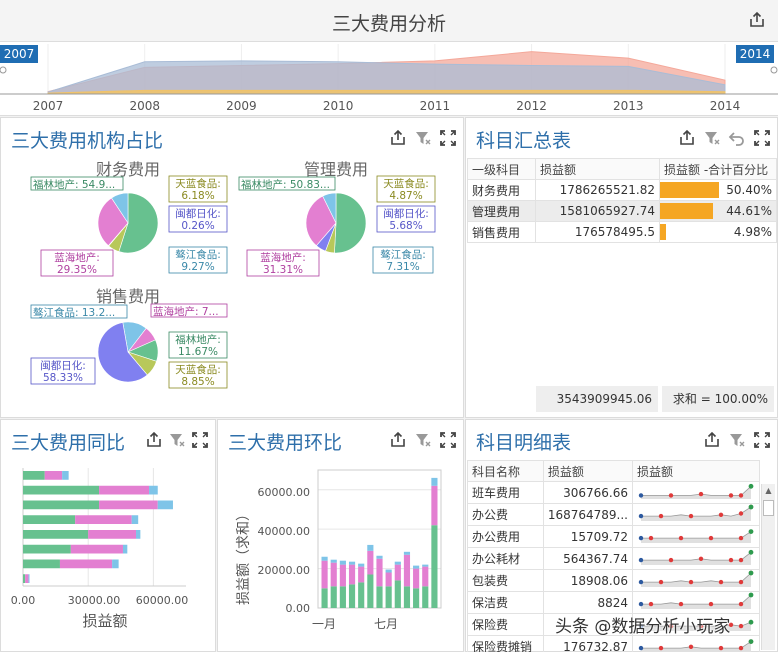  What do you see at coordinates (774, 70) in the screenshot?
I see `timeline-right-handle` at bounding box center [774, 70].